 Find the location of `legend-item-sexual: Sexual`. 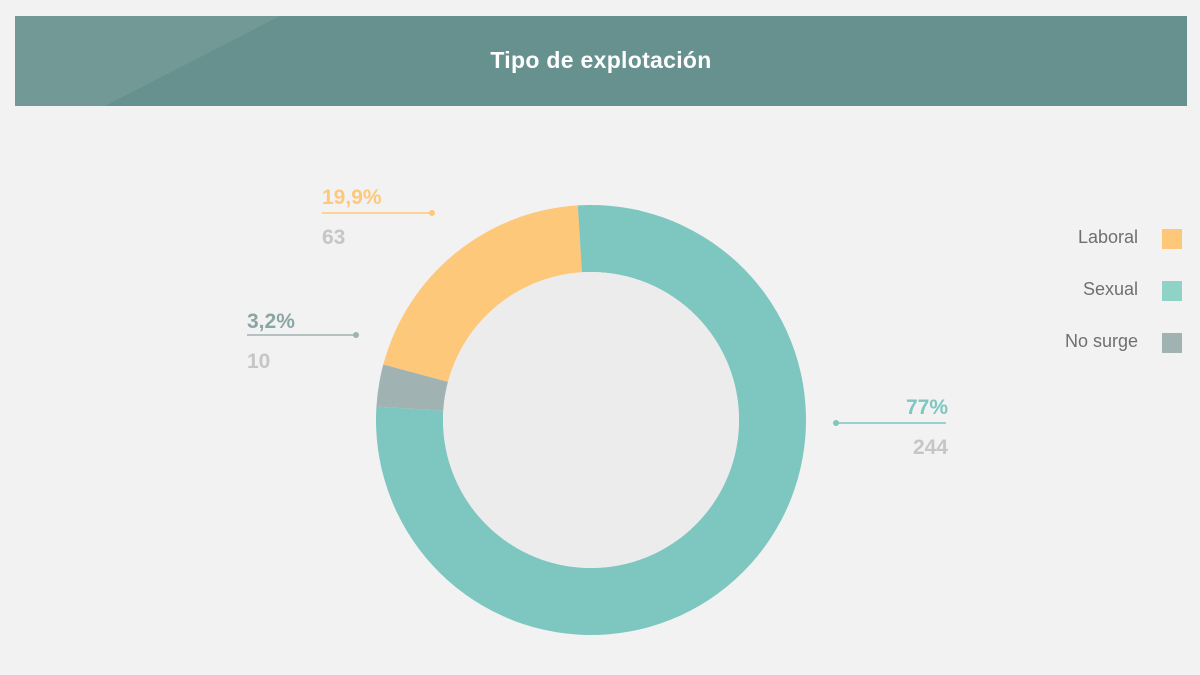

legend-item-sexual: Sexual is located at coordinates (1082, 304).